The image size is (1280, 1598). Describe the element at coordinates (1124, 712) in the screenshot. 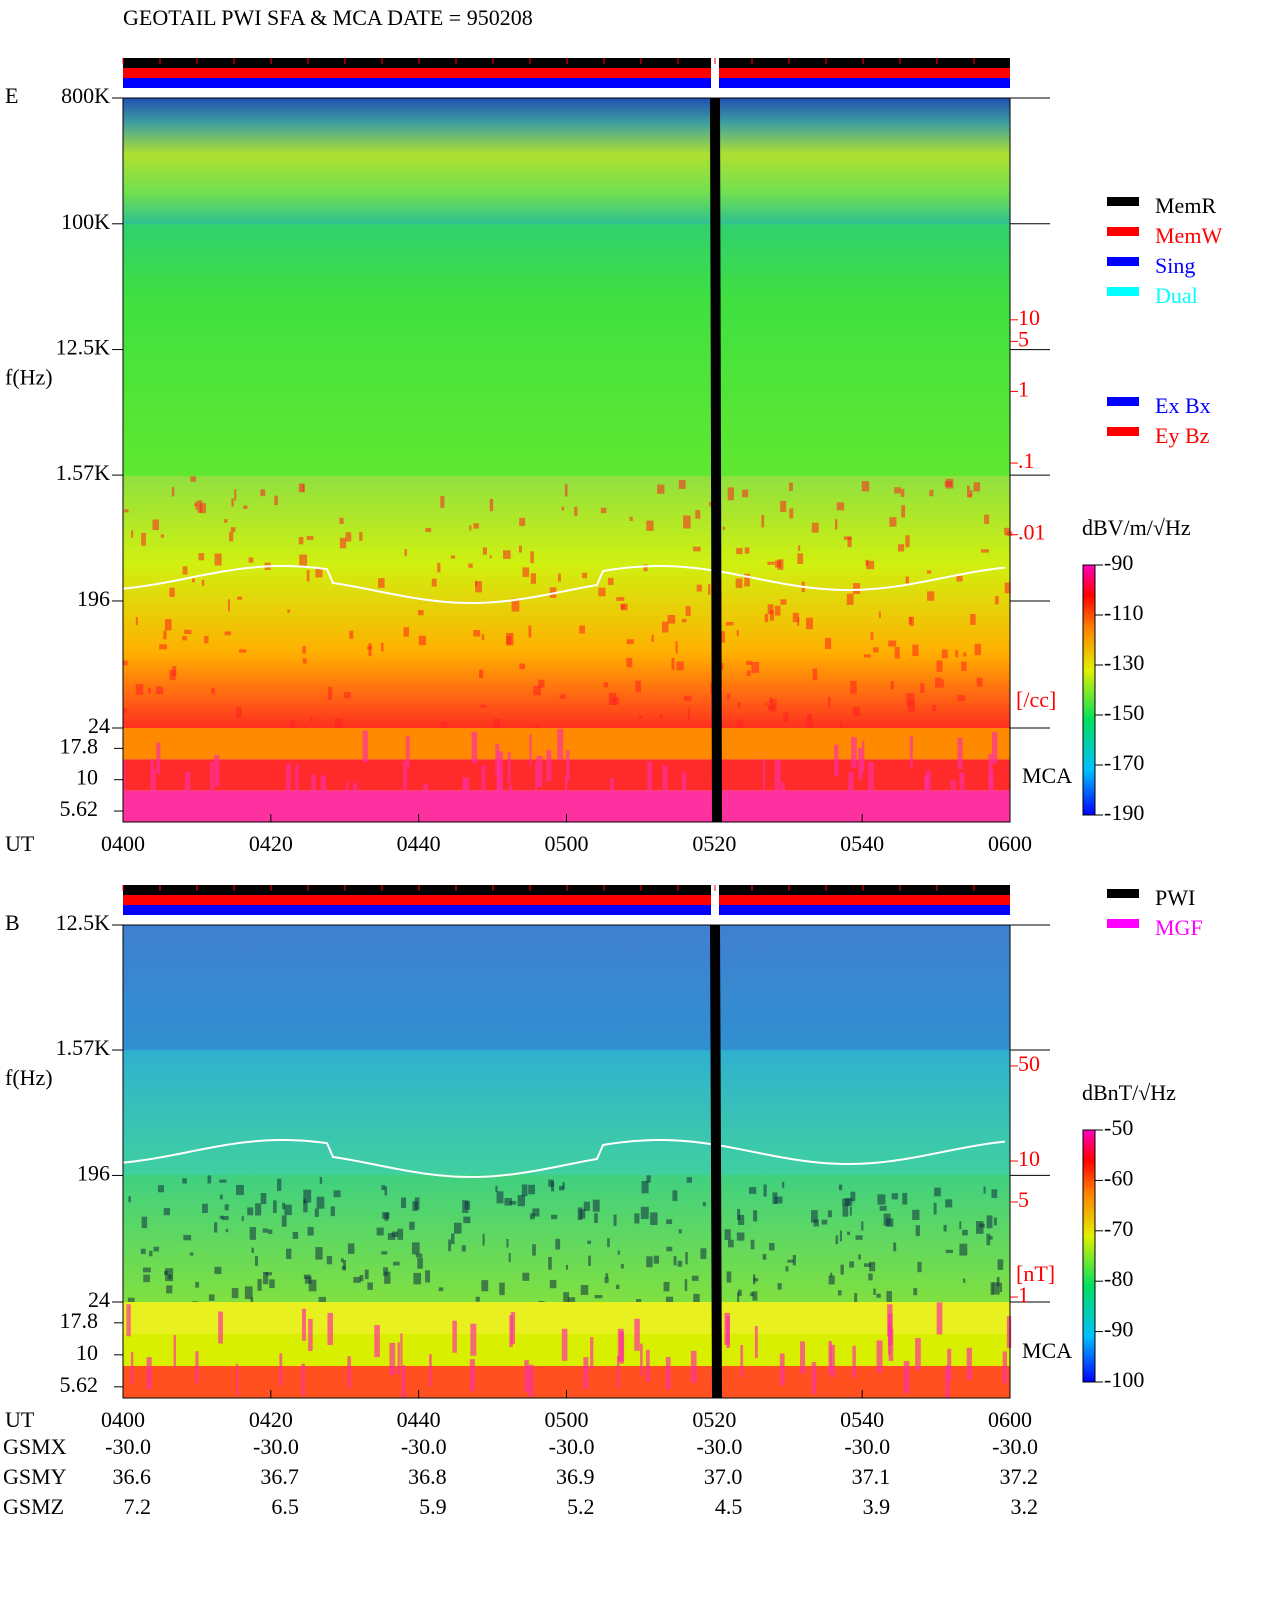

I see `colorbar-tick-label: -150` at that location.